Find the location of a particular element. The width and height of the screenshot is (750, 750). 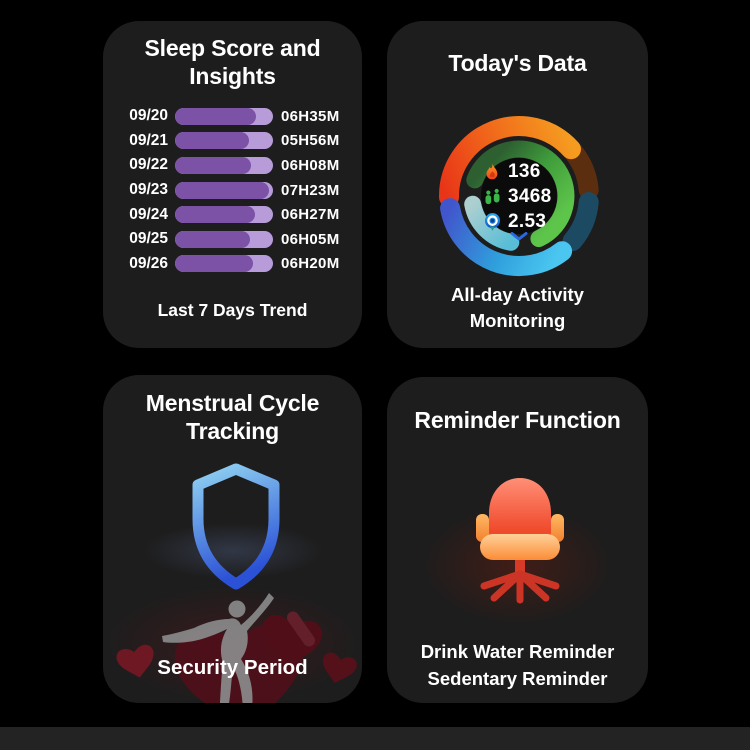

hearts-and-dancer-decoration is located at coordinates (237, 648).